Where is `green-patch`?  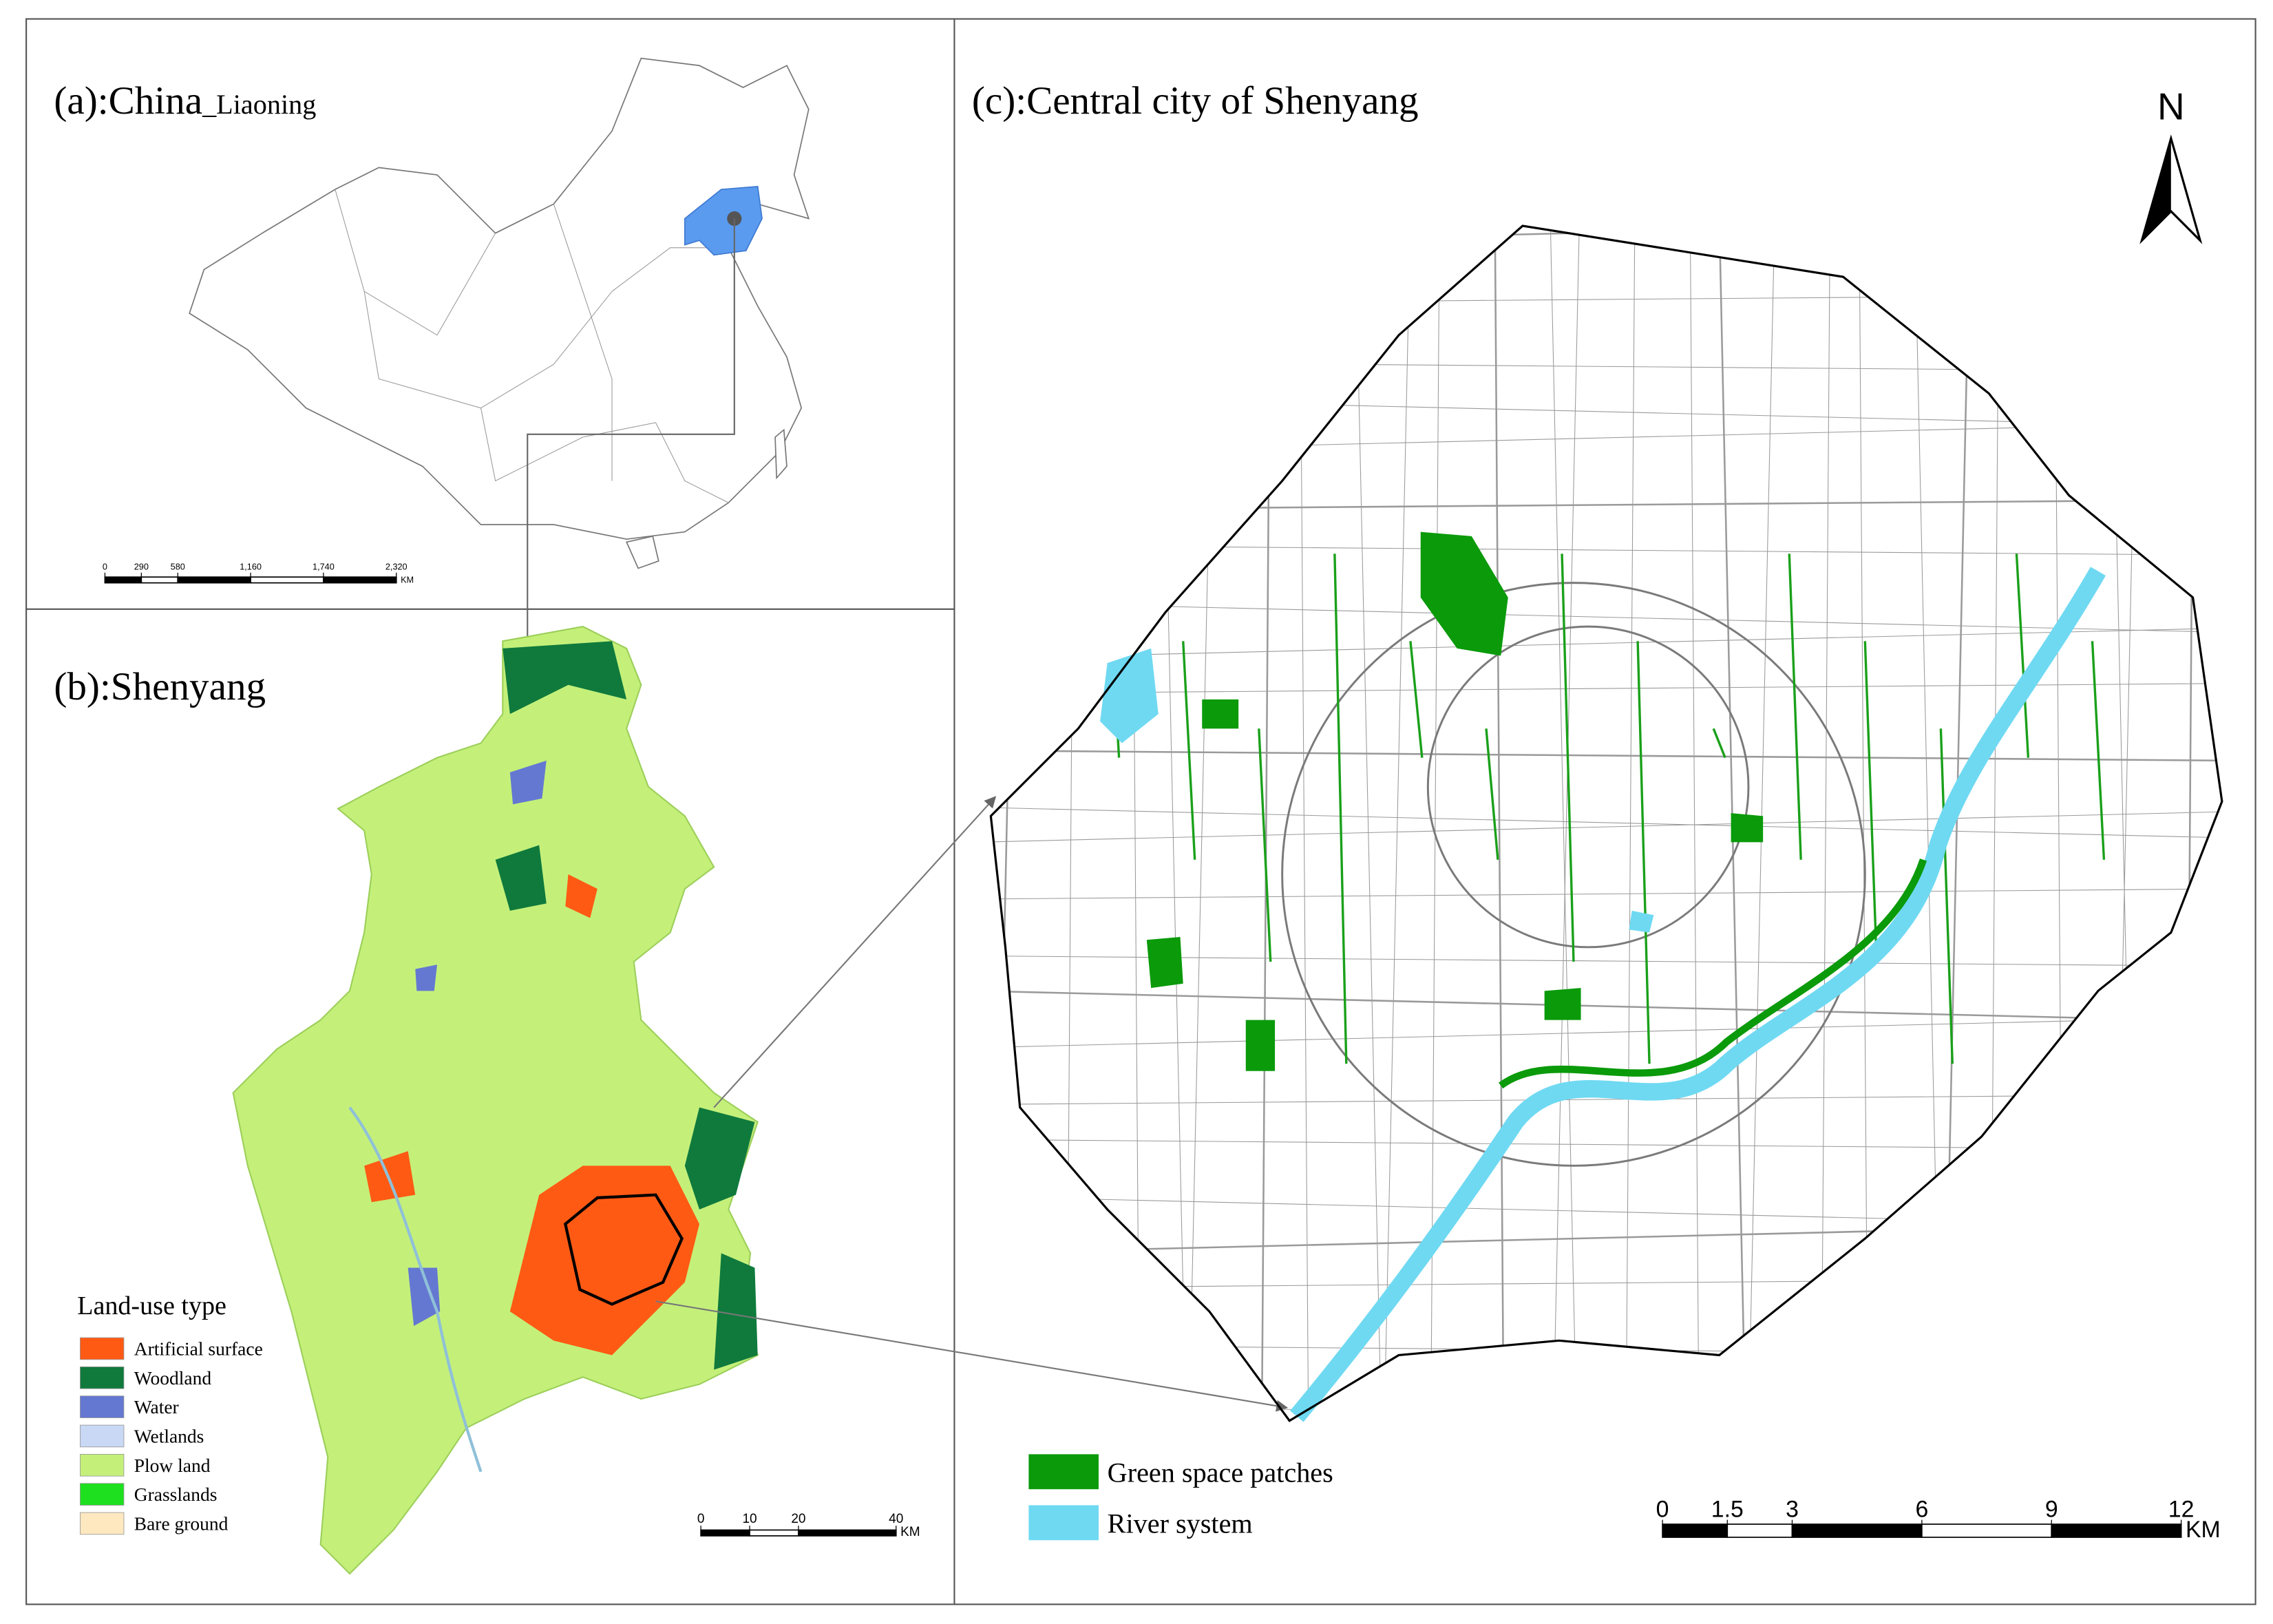 green-patch is located at coordinates (1455, 801).